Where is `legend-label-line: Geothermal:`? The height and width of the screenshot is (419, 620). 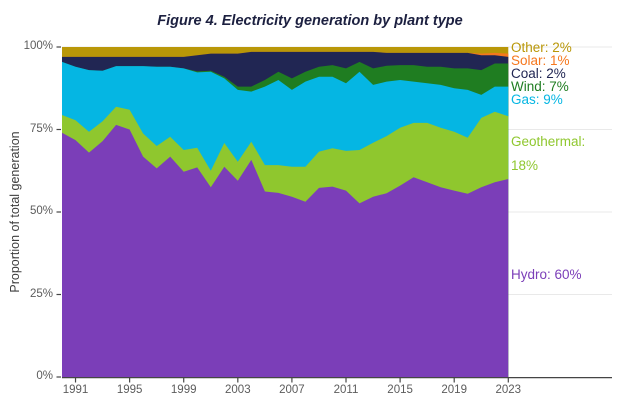 legend-label-line: Geothermal: is located at coordinates (548, 141).